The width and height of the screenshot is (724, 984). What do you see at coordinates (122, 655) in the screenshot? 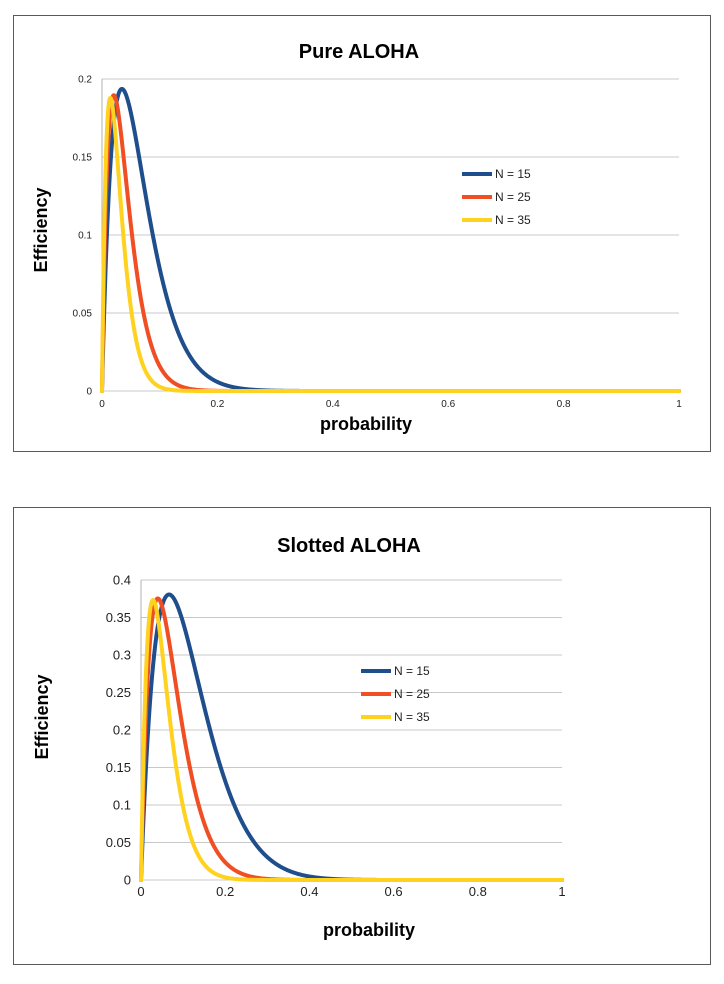
I see `y-tick-label: 0.3` at bounding box center [122, 655].